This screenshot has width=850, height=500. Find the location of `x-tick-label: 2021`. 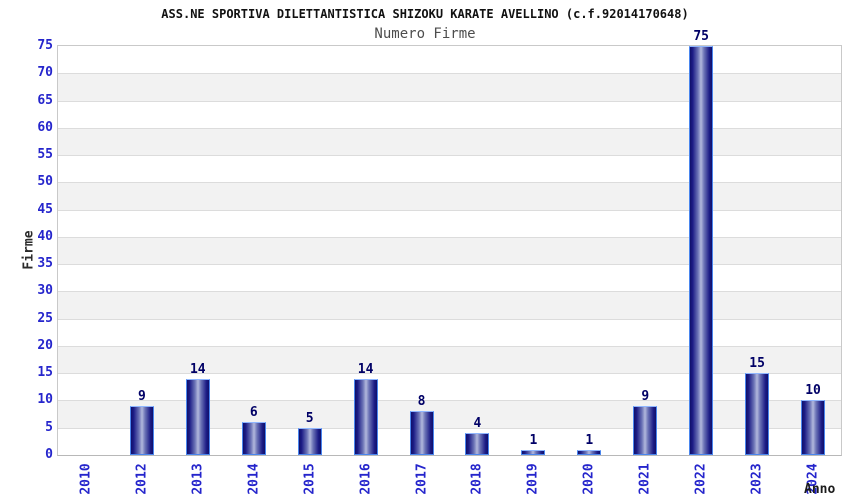

x-tick-label: 2021 is located at coordinates (645, 479).